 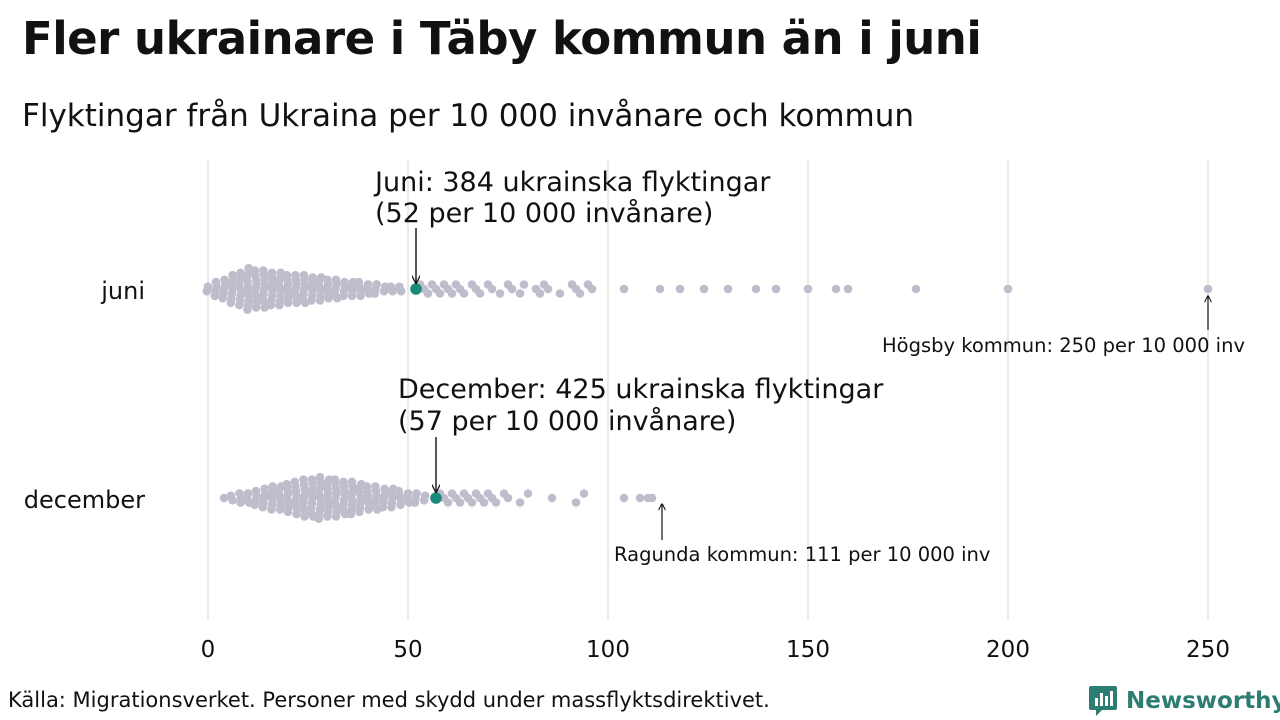 I want to click on category-label-juni: juni, so click(x=122, y=291).